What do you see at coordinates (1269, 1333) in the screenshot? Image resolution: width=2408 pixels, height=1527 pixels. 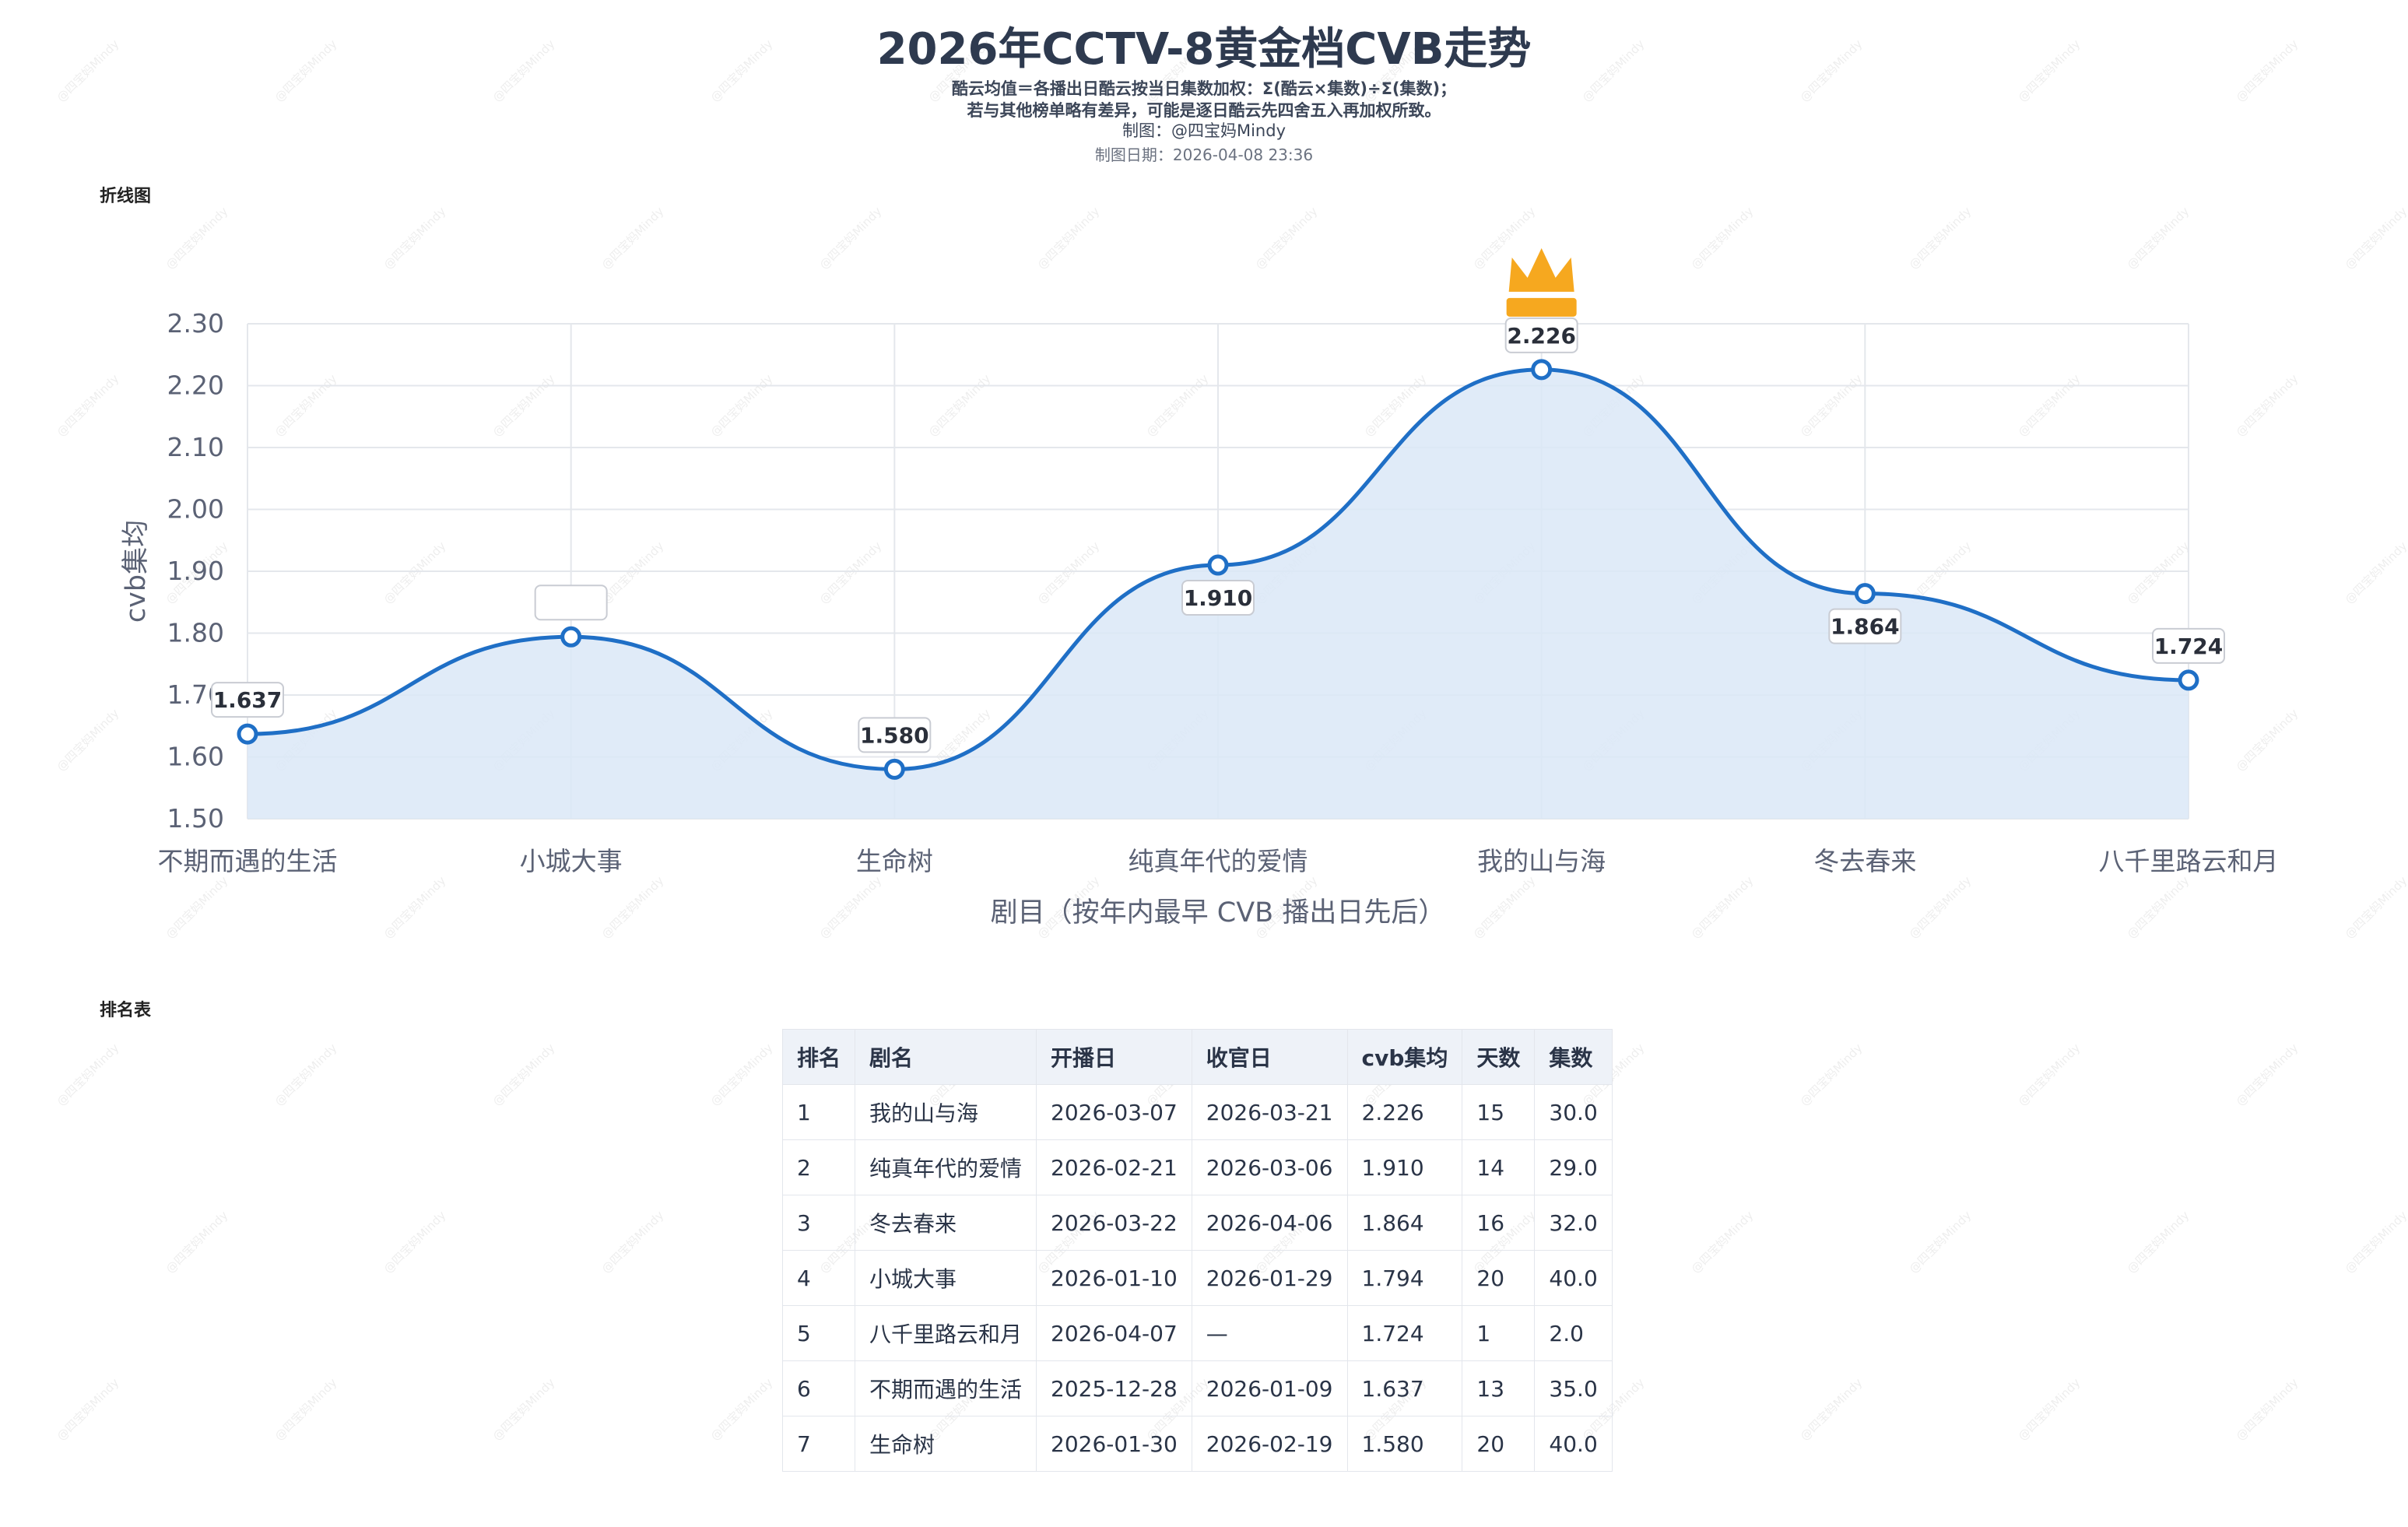 I see `table-cell: —` at bounding box center [1269, 1333].